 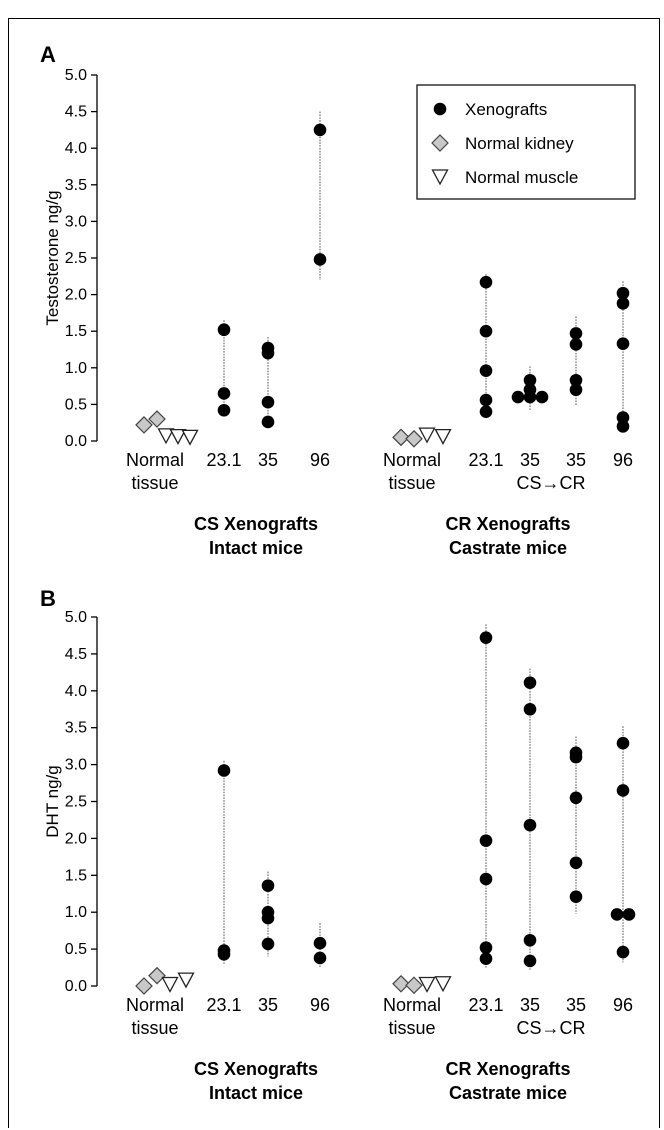 I want to click on panel-letter: A, so click(x=48, y=54).